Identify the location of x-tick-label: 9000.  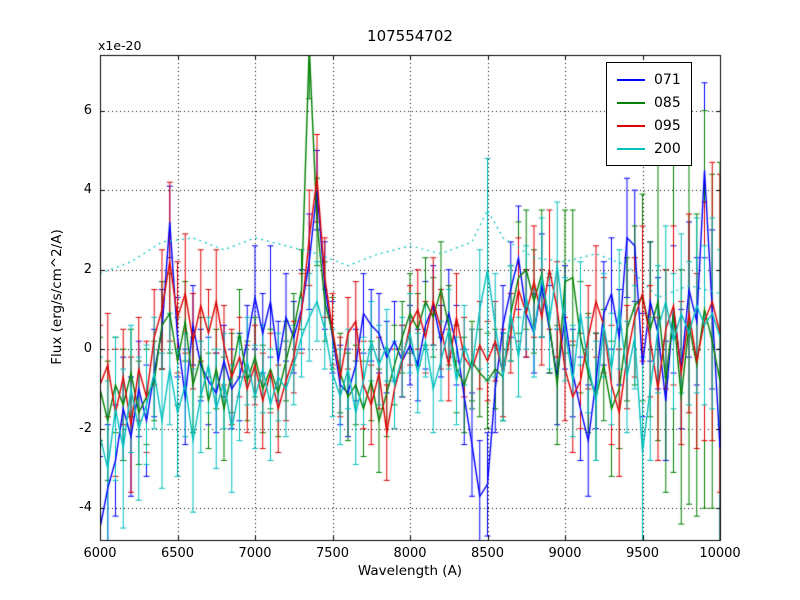
(565, 553).